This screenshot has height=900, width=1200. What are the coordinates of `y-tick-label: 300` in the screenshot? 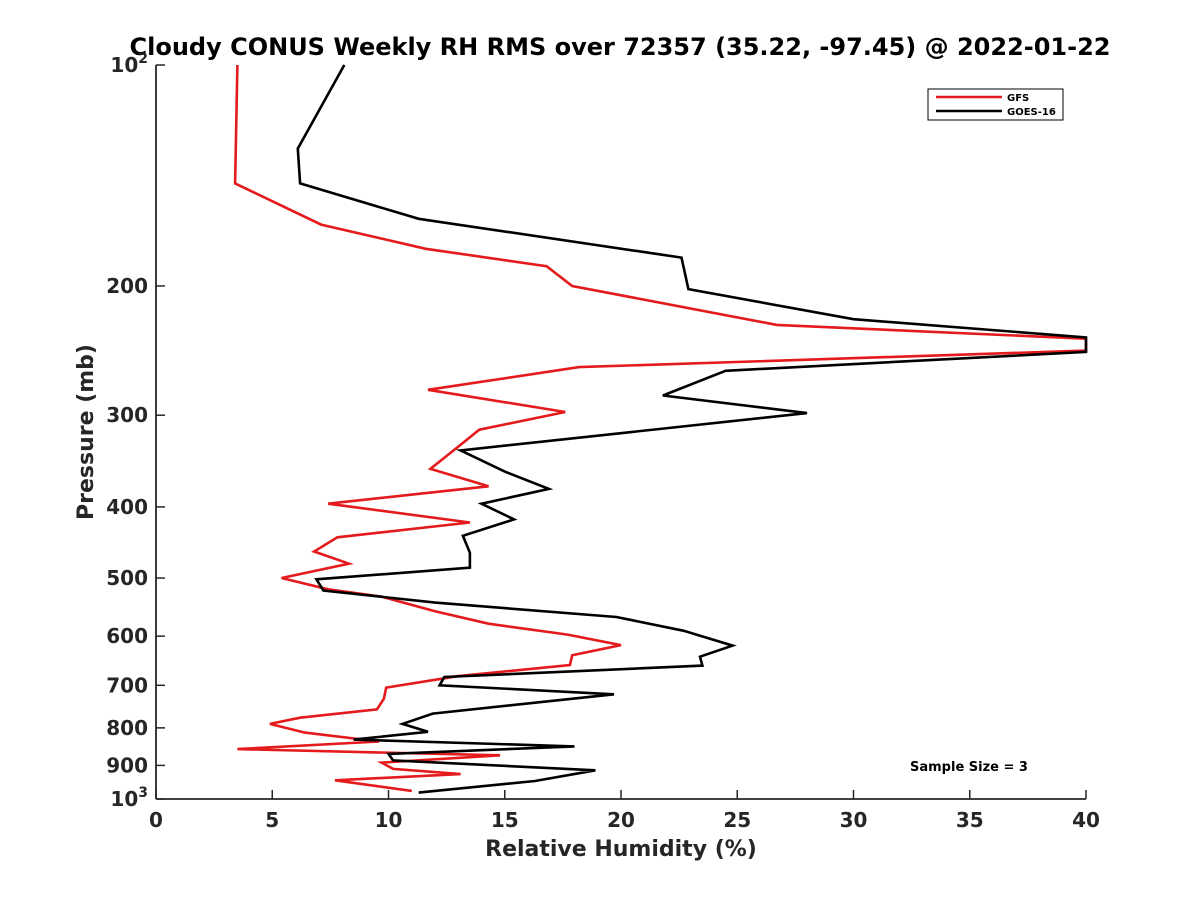 It's located at (127, 415).